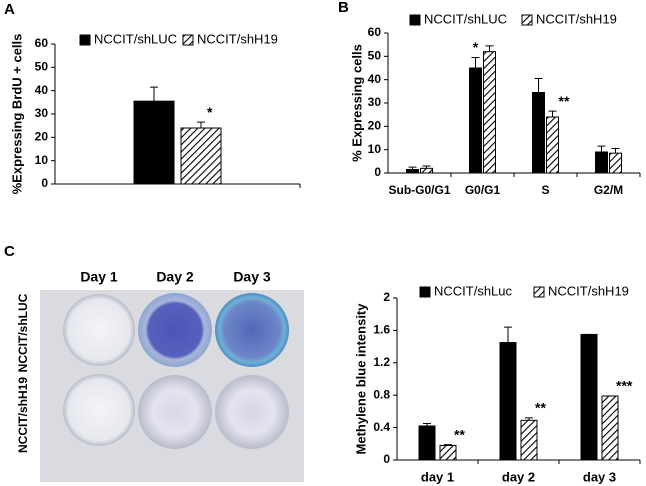 This screenshot has height=486, width=646. I want to click on panel-label: B, so click(343, 8).